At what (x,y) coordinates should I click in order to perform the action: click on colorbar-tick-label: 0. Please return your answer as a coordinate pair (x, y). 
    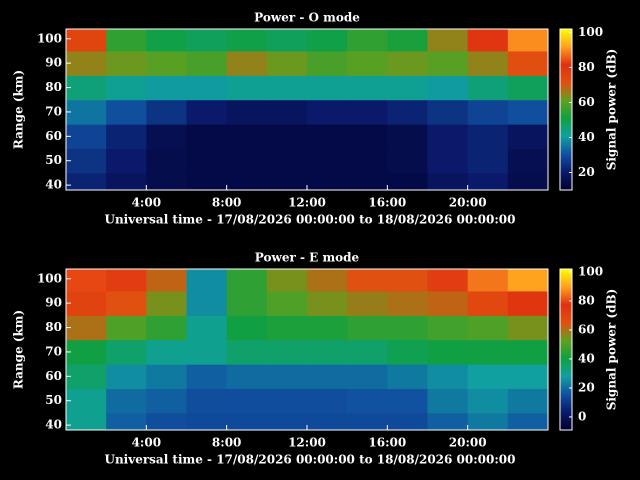
    Looking at the image, I should click on (582, 416).